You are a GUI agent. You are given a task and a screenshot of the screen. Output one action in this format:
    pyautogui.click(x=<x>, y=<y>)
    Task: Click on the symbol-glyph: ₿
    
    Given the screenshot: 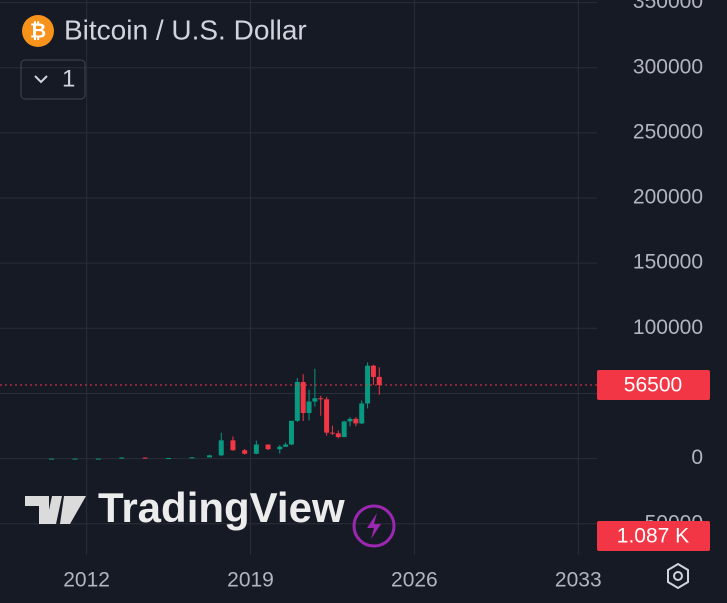 What is the action you would take?
    pyautogui.click(x=38, y=31)
    